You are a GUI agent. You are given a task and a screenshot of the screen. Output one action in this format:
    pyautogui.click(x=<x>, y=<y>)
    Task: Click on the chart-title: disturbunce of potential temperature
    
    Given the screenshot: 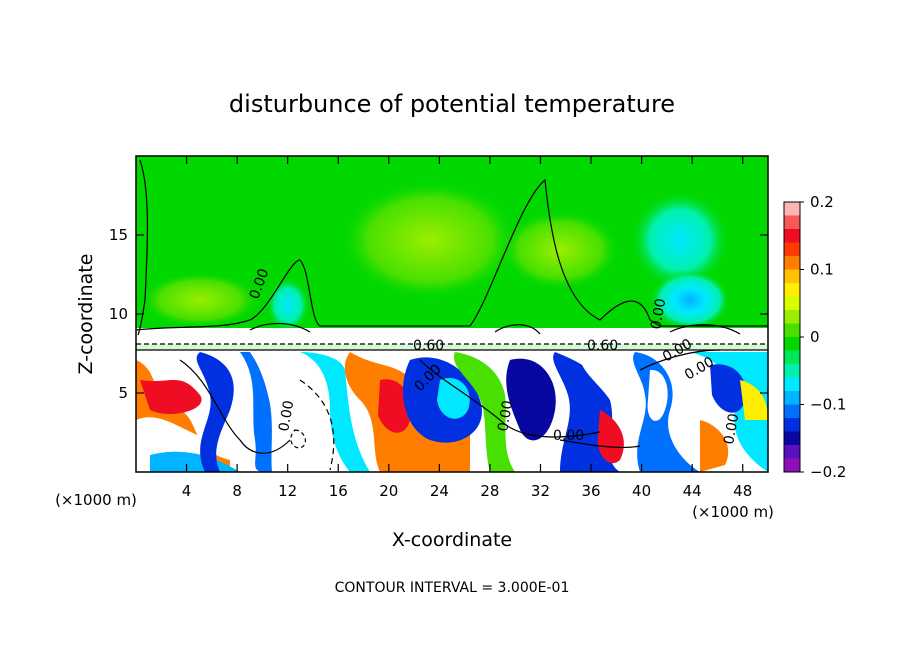 What is the action you would take?
    pyautogui.click(x=452, y=104)
    